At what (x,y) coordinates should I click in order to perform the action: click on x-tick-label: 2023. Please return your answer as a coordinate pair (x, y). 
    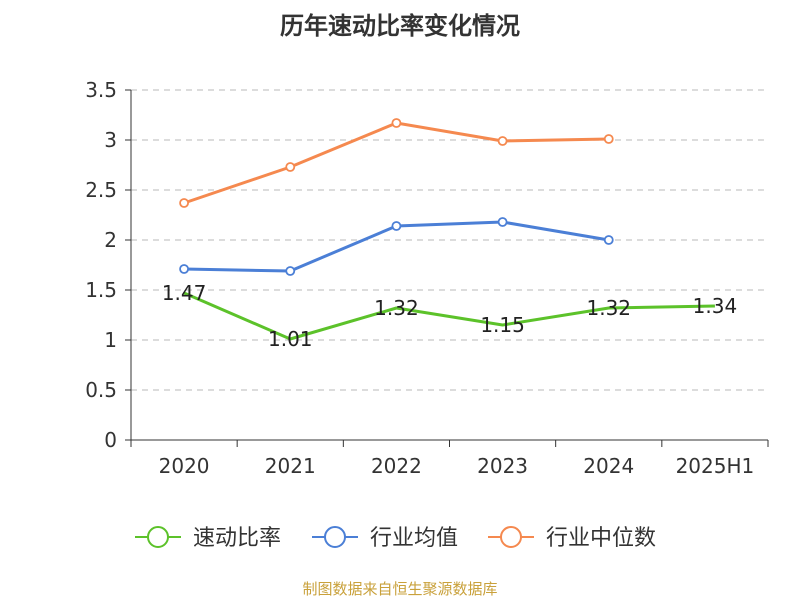
    Looking at the image, I should click on (502, 466).